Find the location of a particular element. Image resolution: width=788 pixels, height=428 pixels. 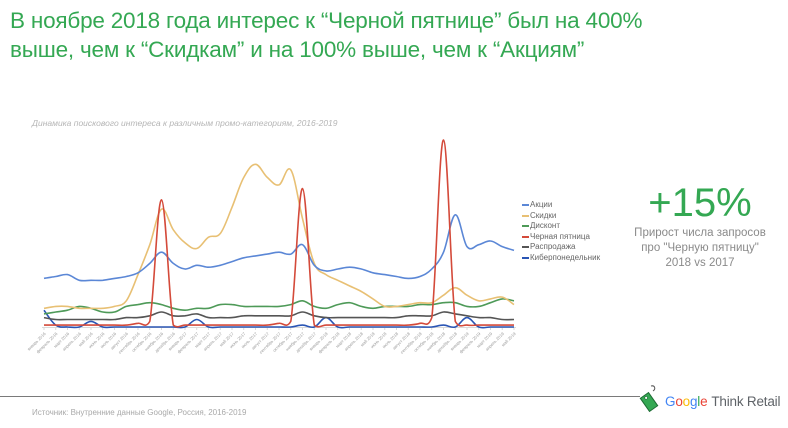

footer-divider is located at coordinates (320, 396).